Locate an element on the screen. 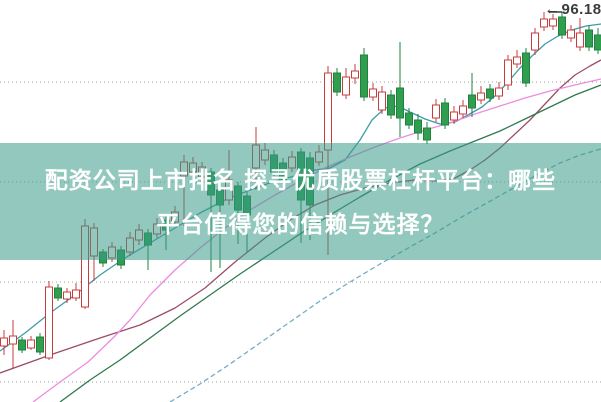 Image resolution: width=601 pixels, height=402 pixels. price-annotation: ← 96.18 is located at coordinates (572, 9).